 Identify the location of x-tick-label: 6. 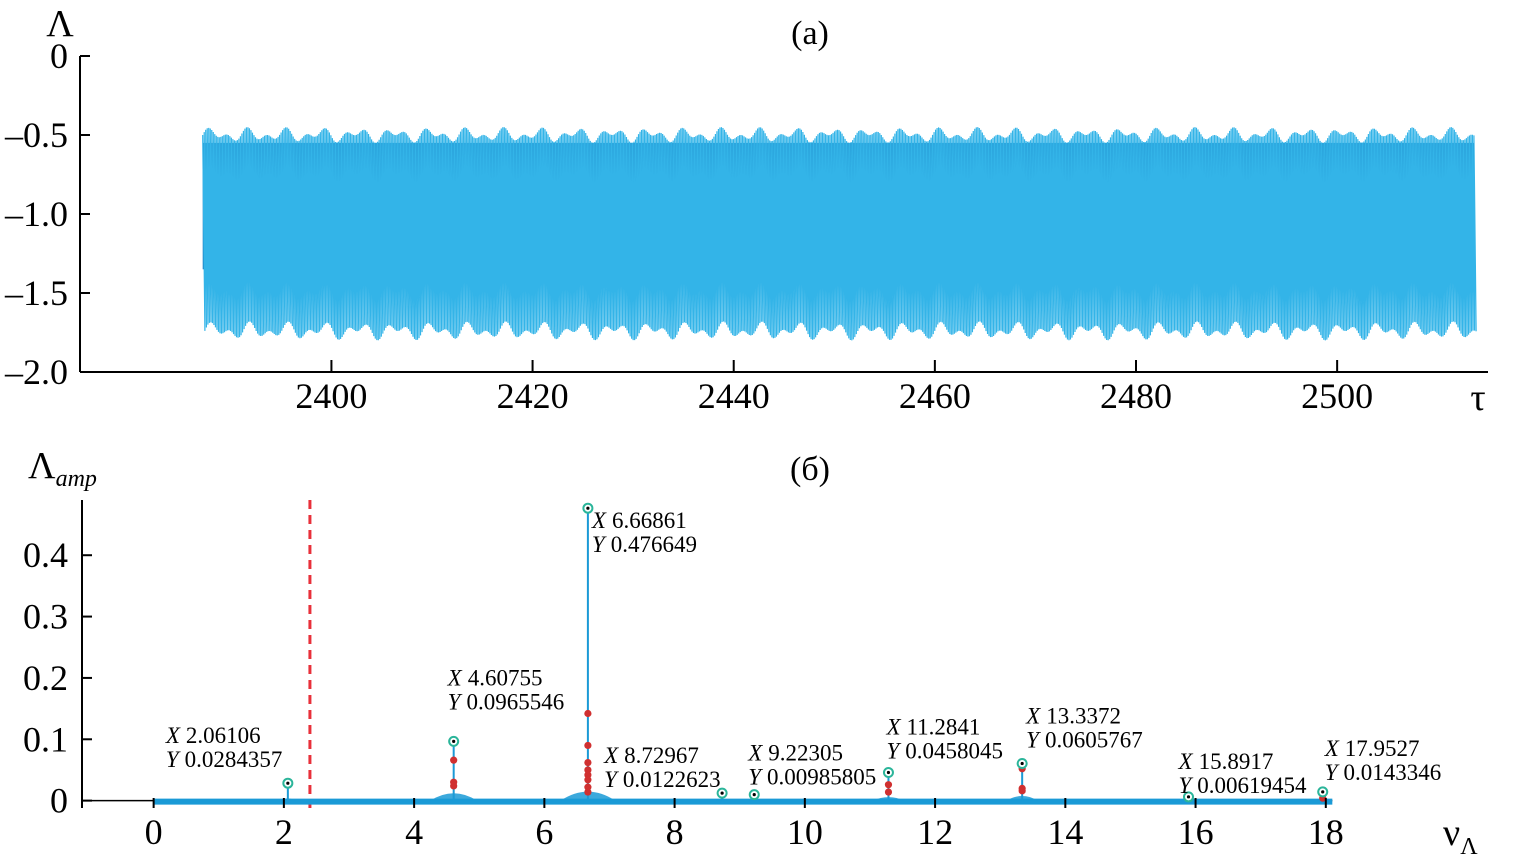
(544, 832).